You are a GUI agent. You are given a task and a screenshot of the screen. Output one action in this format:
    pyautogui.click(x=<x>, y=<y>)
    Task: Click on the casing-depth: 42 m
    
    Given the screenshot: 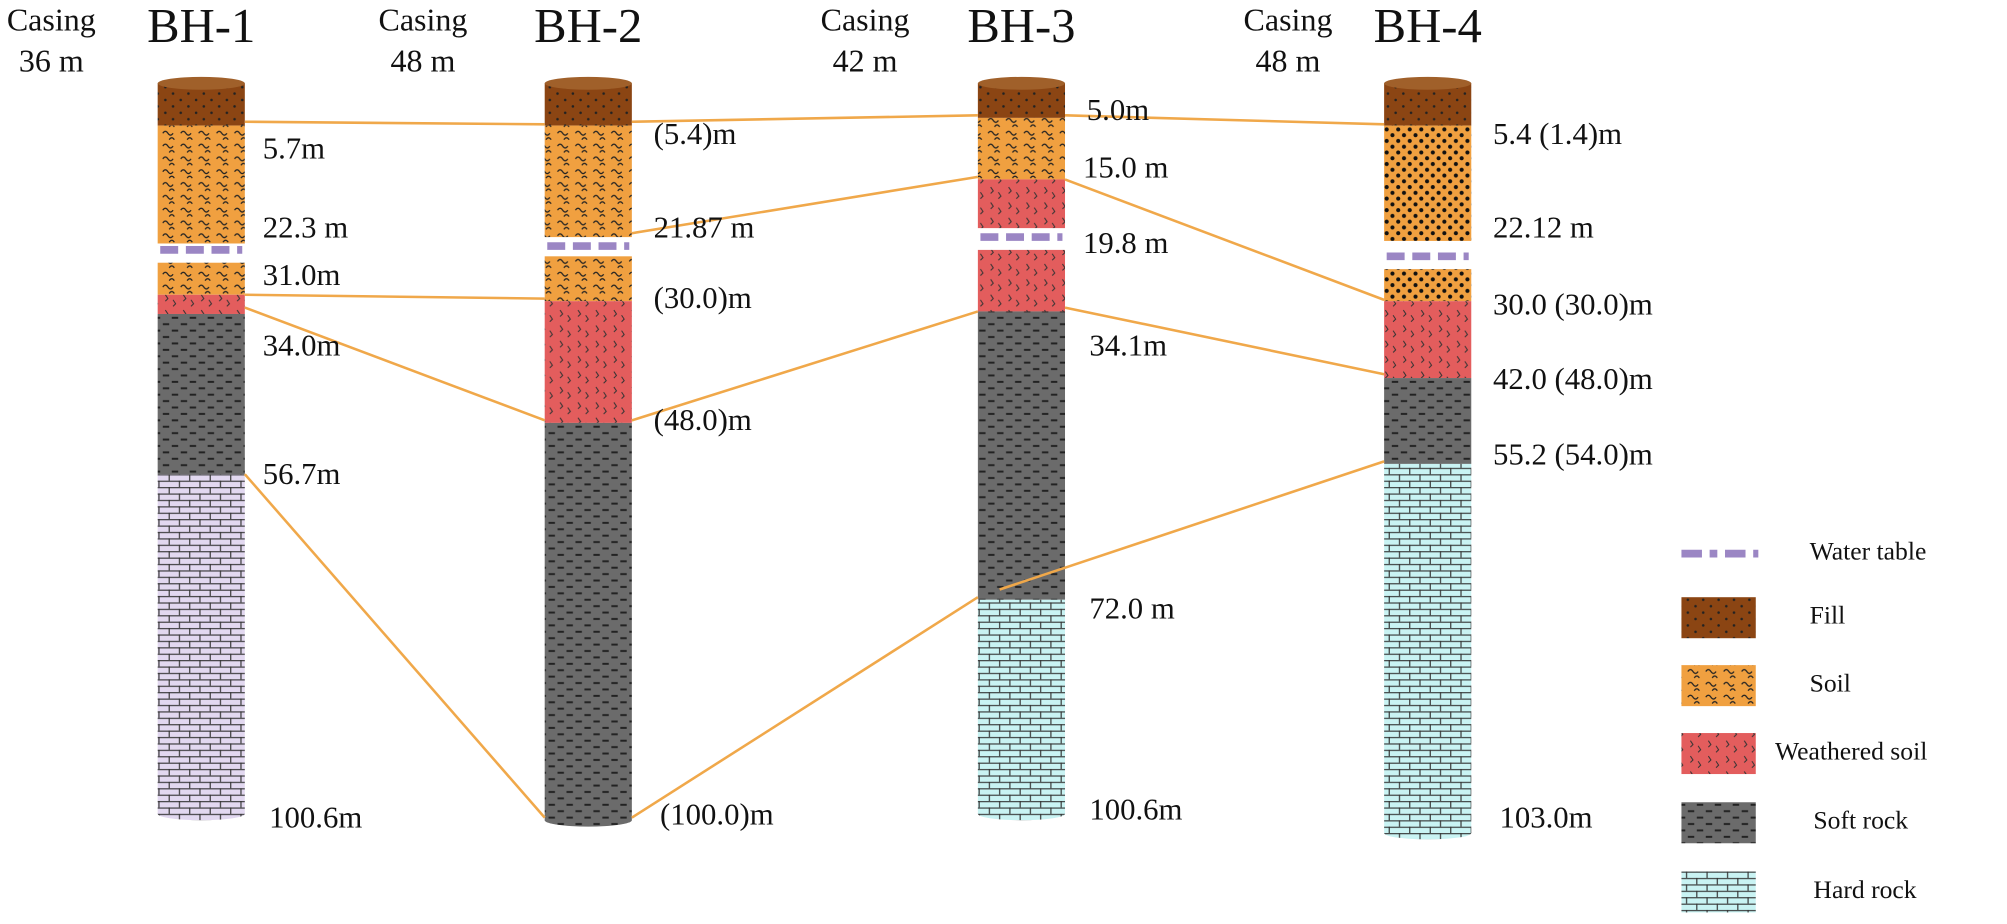 What is the action you would take?
    pyautogui.click(x=865, y=60)
    